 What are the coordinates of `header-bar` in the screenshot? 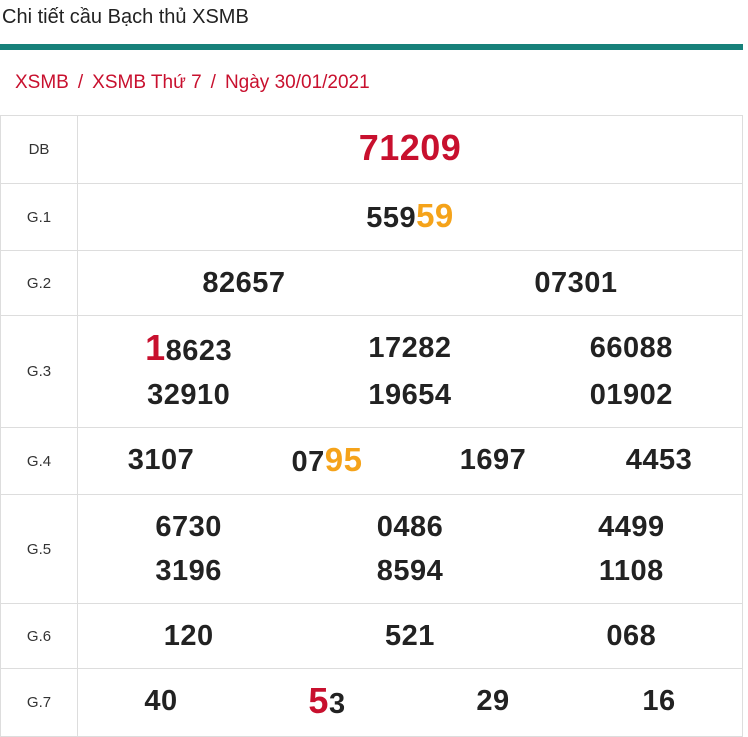 It's located at (371, 47).